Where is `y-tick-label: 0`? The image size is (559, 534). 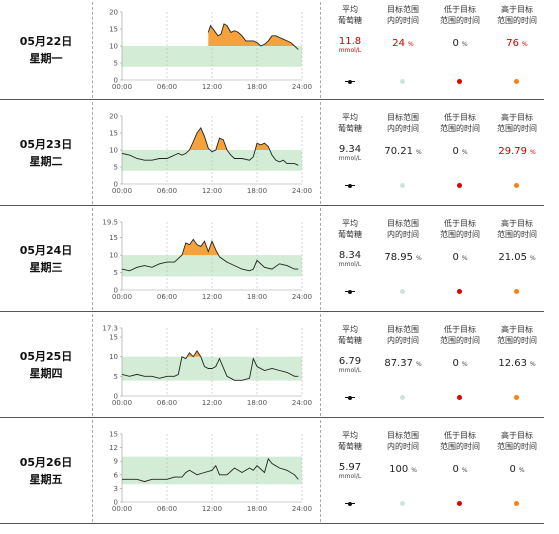 y-tick-label: 0 is located at coordinates (116, 185).